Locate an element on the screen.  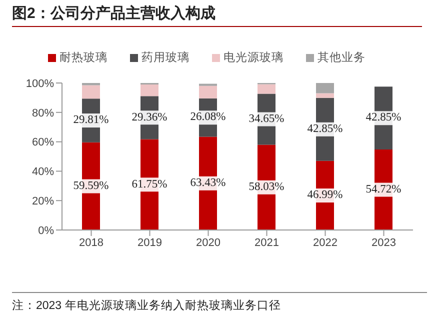
y-tick-label: 60% is located at coordinates (43, 142).